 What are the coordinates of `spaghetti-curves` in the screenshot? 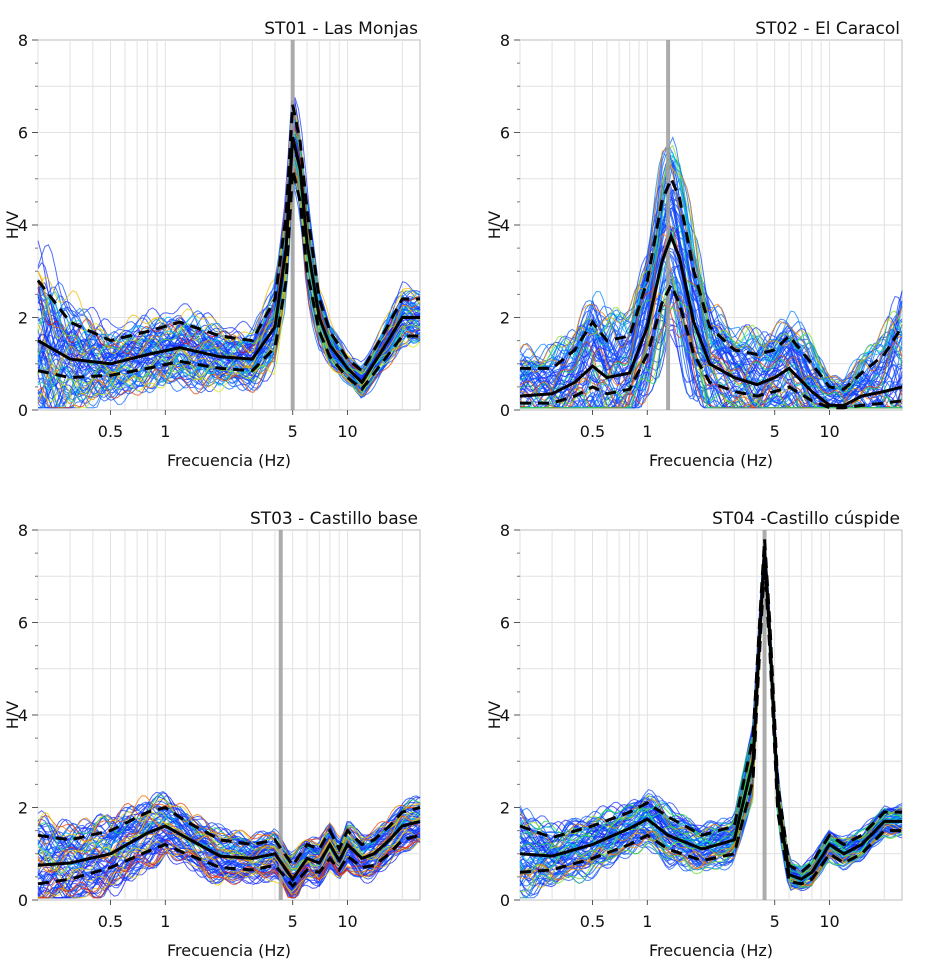 It's located at (229, 844).